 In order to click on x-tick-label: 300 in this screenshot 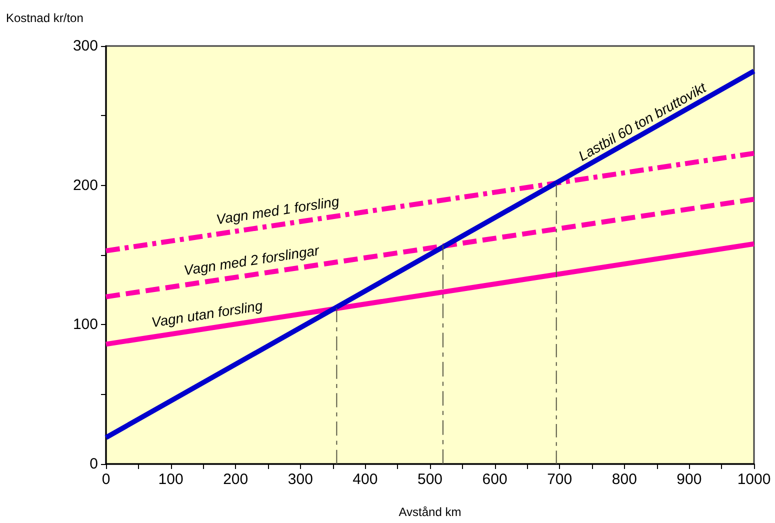, I will do `click(300, 479)`.